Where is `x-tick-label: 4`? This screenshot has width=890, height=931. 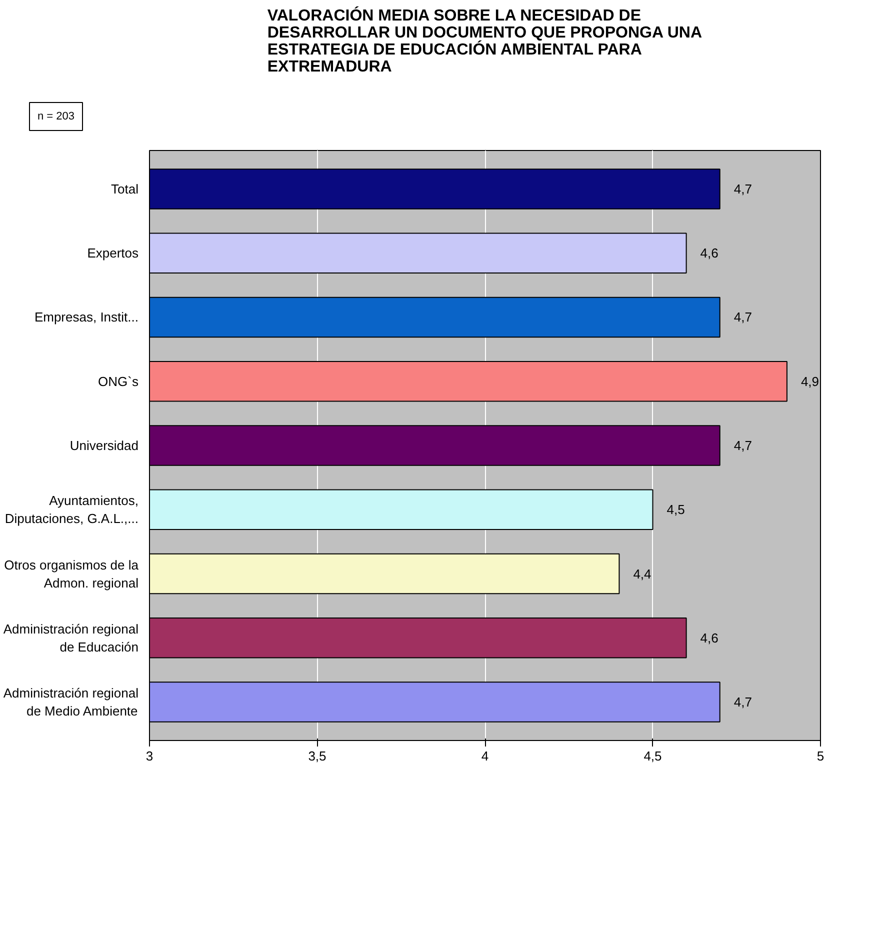 x-tick-label: 4 is located at coordinates (485, 756).